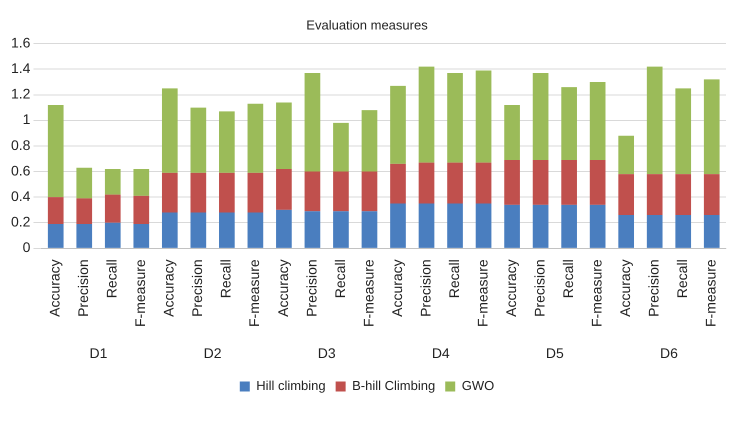 This screenshot has height=421, width=744. What do you see at coordinates (394, 386) in the screenshot?
I see `legend-label: B-hill Climbing` at bounding box center [394, 386].